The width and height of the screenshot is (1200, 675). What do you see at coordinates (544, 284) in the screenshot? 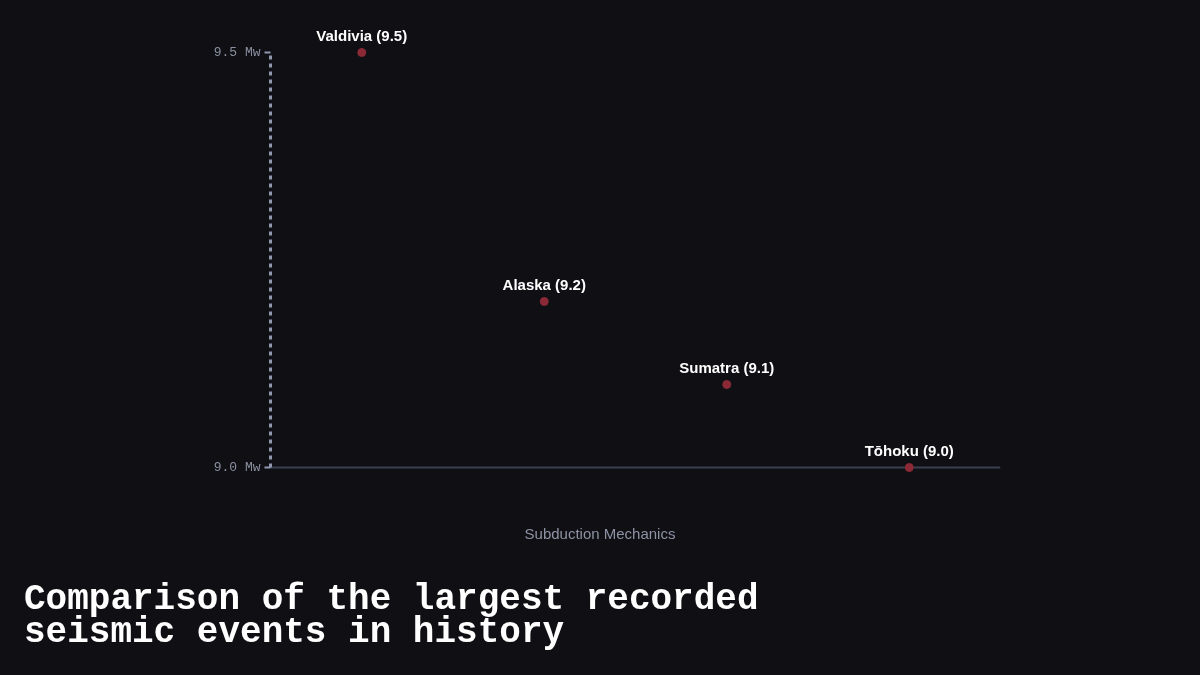
I see `data-label: Alaska (9.2)` at bounding box center [544, 284].